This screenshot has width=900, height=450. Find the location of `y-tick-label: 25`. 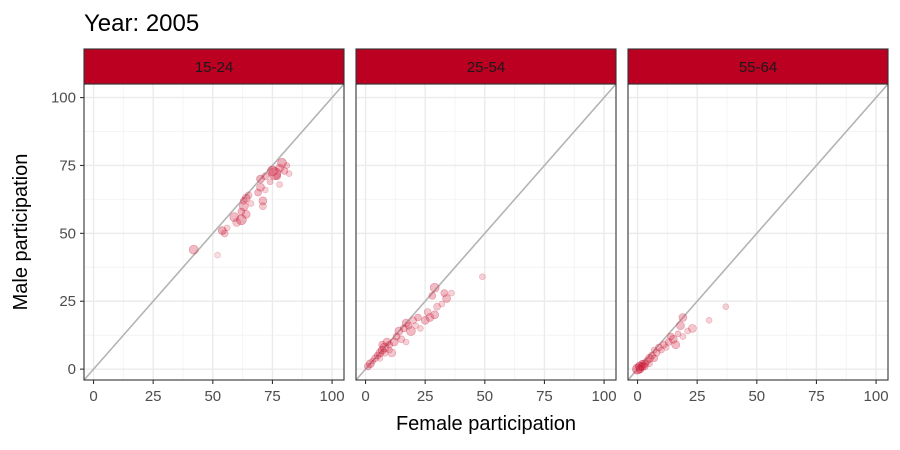

y-tick-label: 25 is located at coordinates (67, 301).